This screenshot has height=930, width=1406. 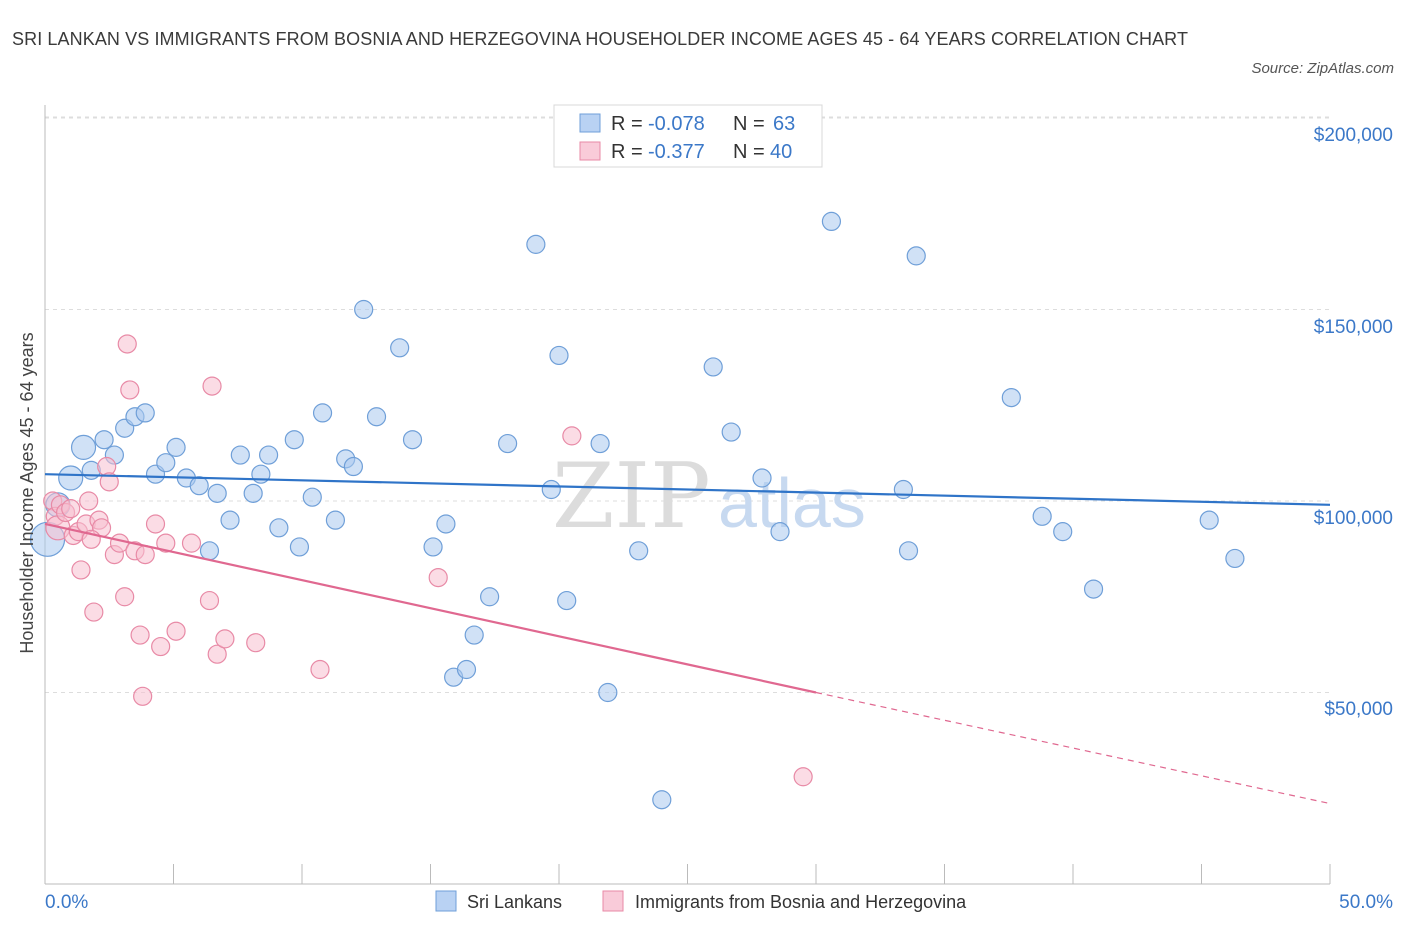 I want to click on watermark-zip: ZIP, so click(x=631, y=496).